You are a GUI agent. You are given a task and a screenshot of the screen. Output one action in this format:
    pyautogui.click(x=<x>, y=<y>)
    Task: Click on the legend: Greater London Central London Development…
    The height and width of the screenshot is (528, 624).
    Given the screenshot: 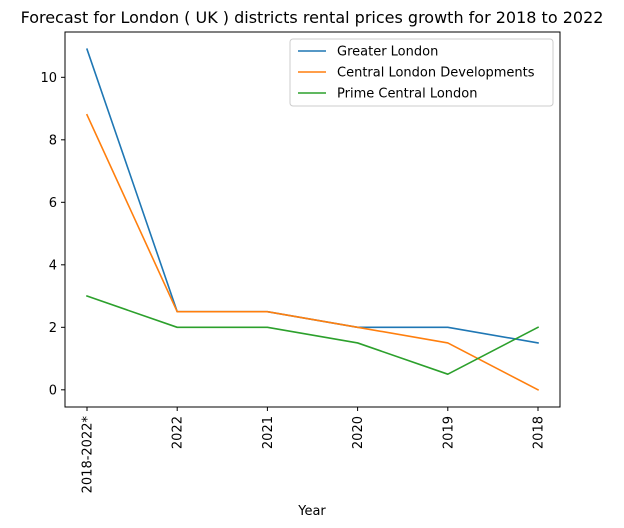 What is the action you would take?
    pyautogui.click(x=421, y=72)
    